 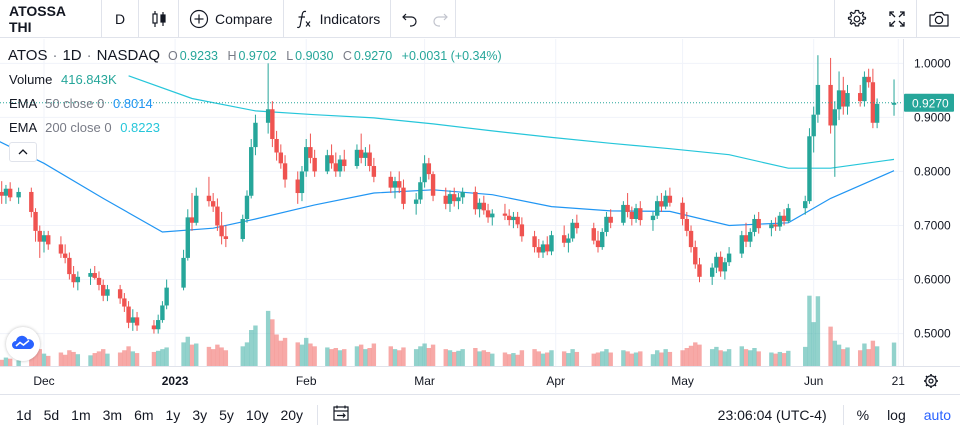 I want to click on snapshot-button, so click(x=938, y=19).